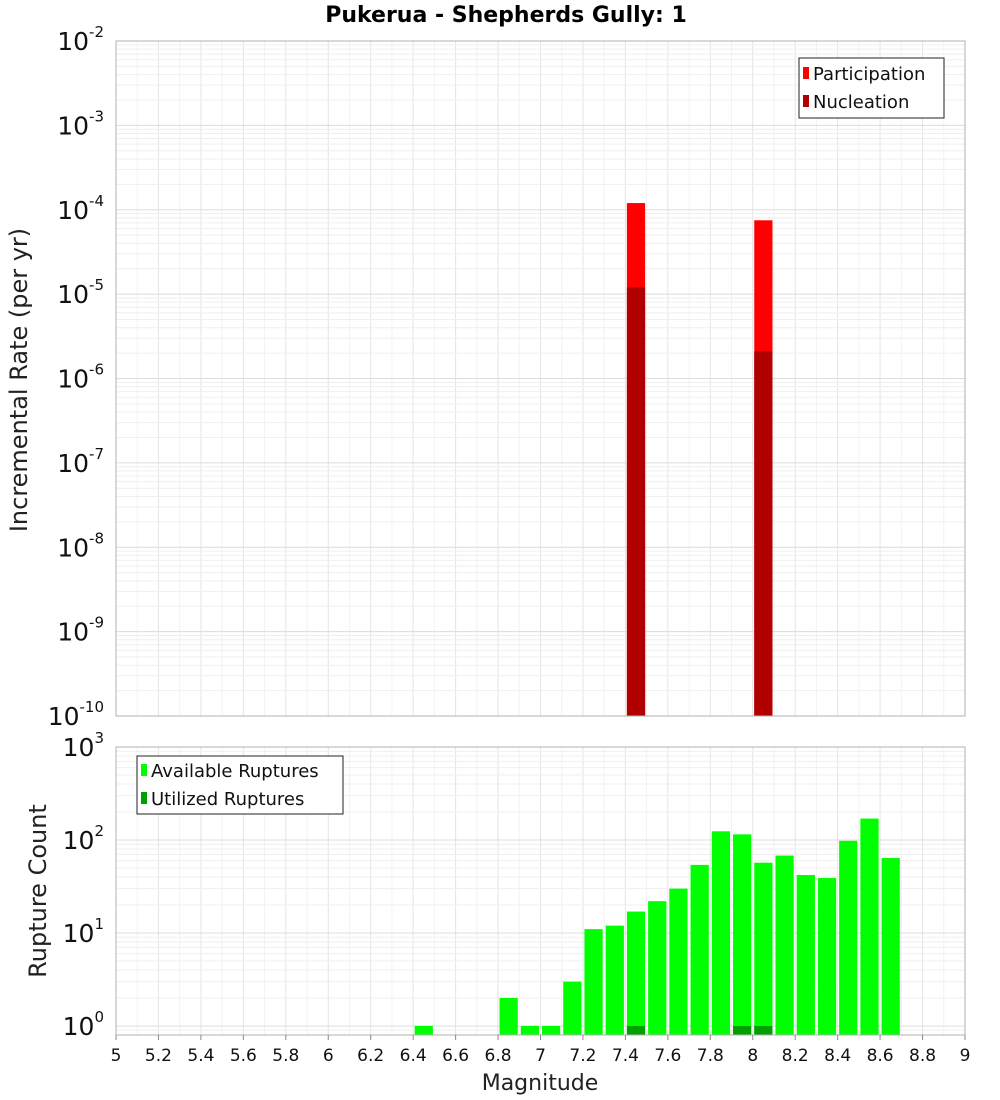 Image resolution: width=1000 pixels, height=1100 pixels. Describe the element at coordinates (144, 770) in the screenshot. I see `legend-swatch-available` at that location.